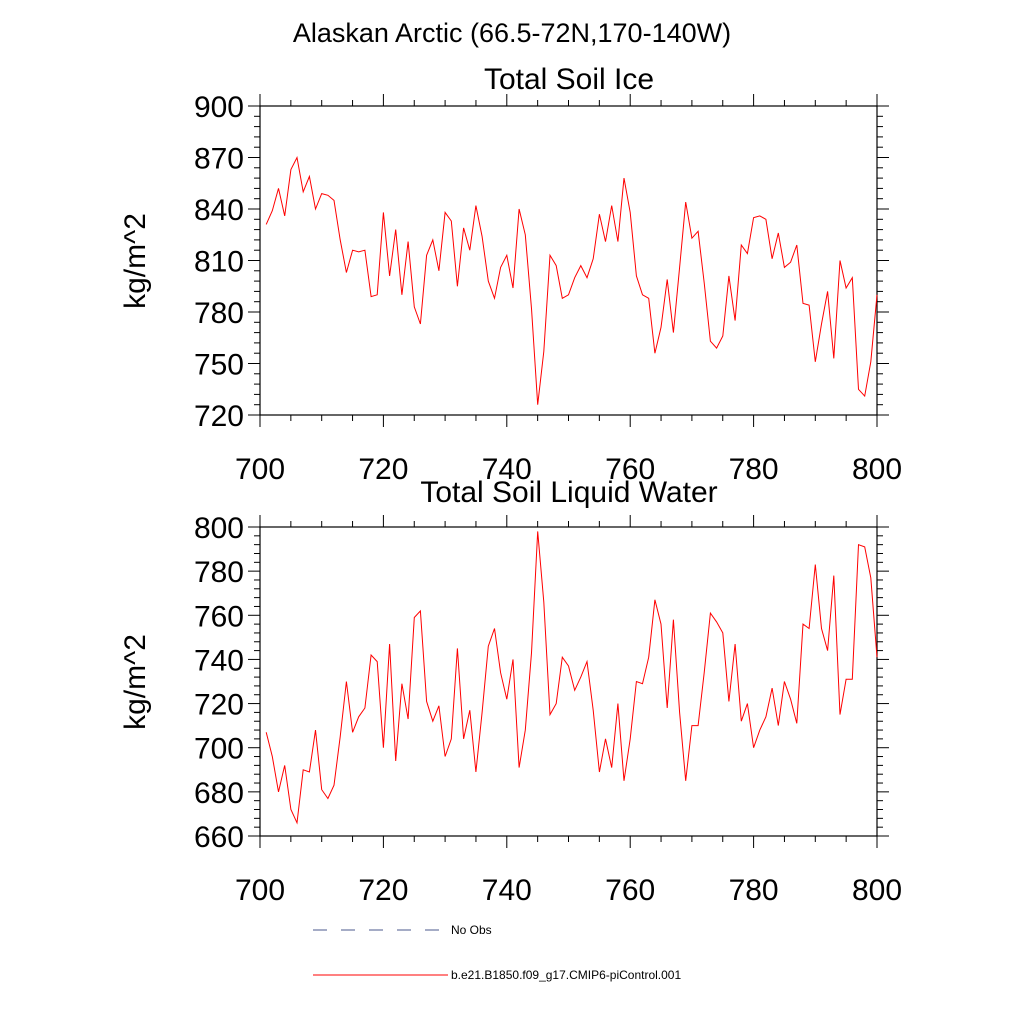 The width and height of the screenshot is (1024, 1024). Describe the element at coordinates (512, 33) in the screenshot. I see `figure-supertitle: Alaskan Arctic (66.5-72N,170-140W)` at that location.